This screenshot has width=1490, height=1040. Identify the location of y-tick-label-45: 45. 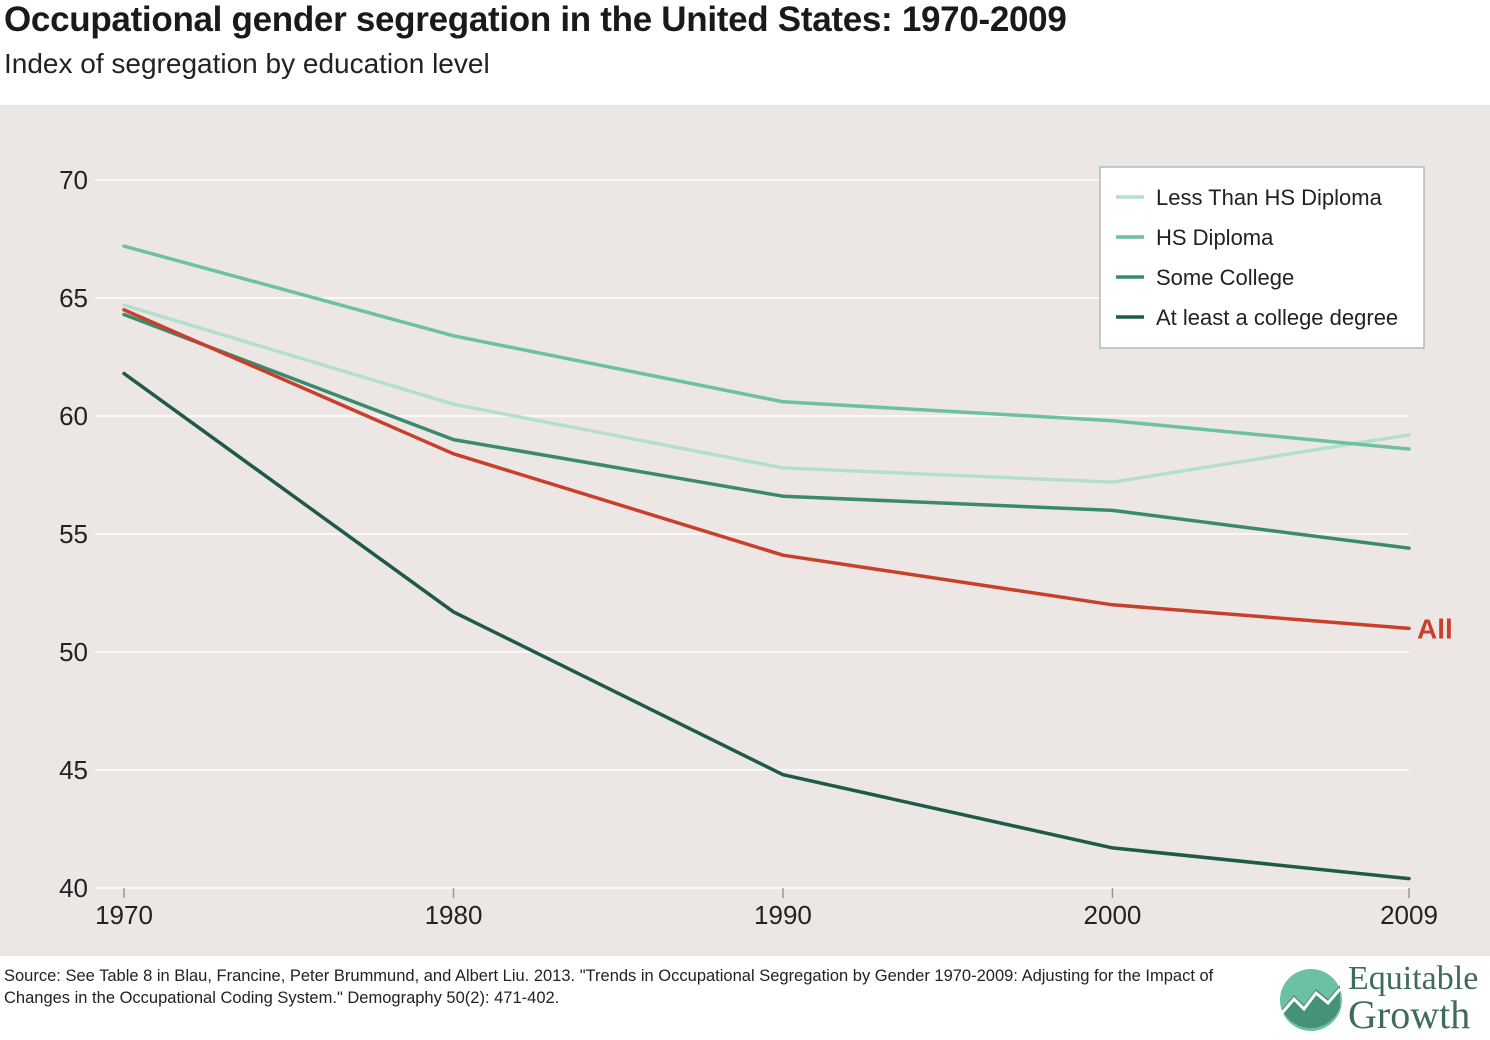
(73, 770).